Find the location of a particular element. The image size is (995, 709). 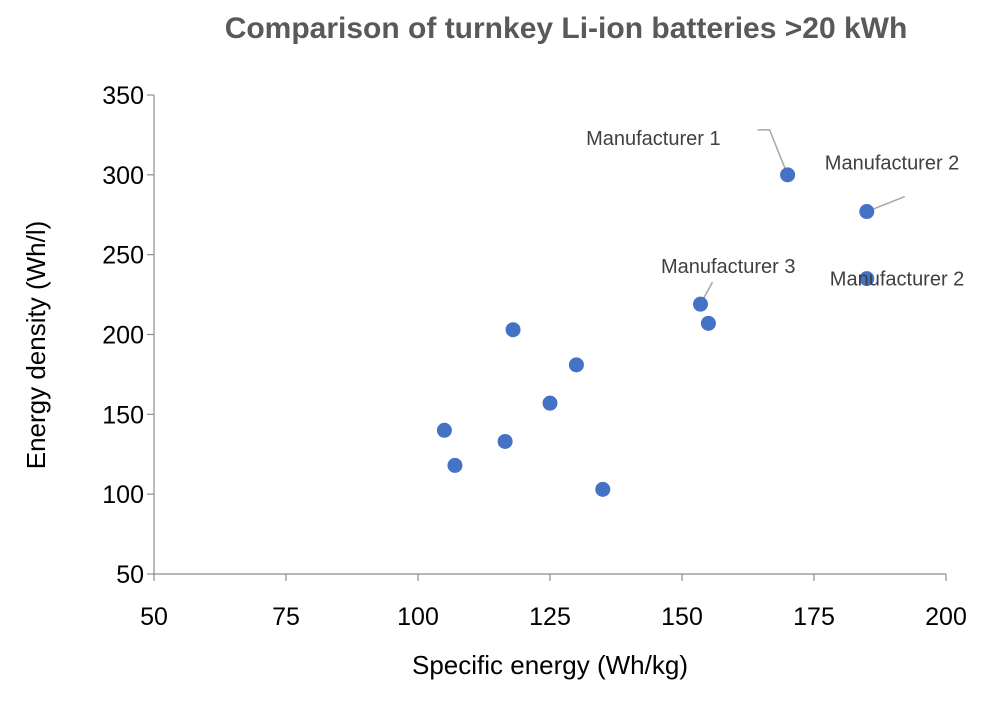

y-tick-label: 150 is located at coordinates (123, 415).